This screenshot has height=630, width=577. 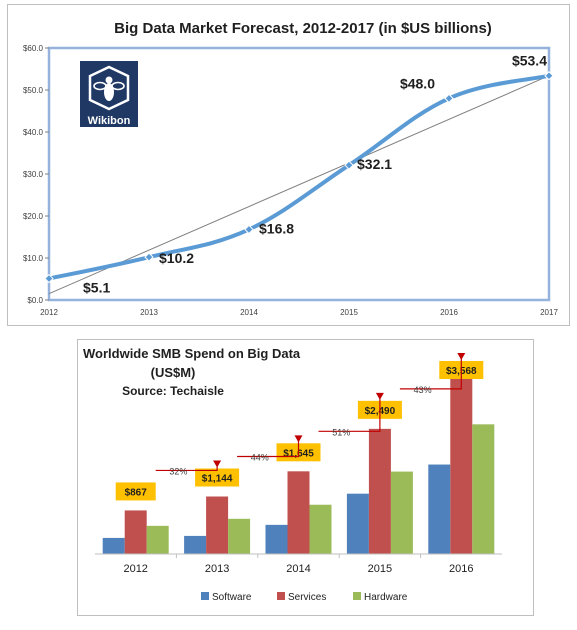 I want to click on logo-text: Wikibon, so click(x=109, y=121).